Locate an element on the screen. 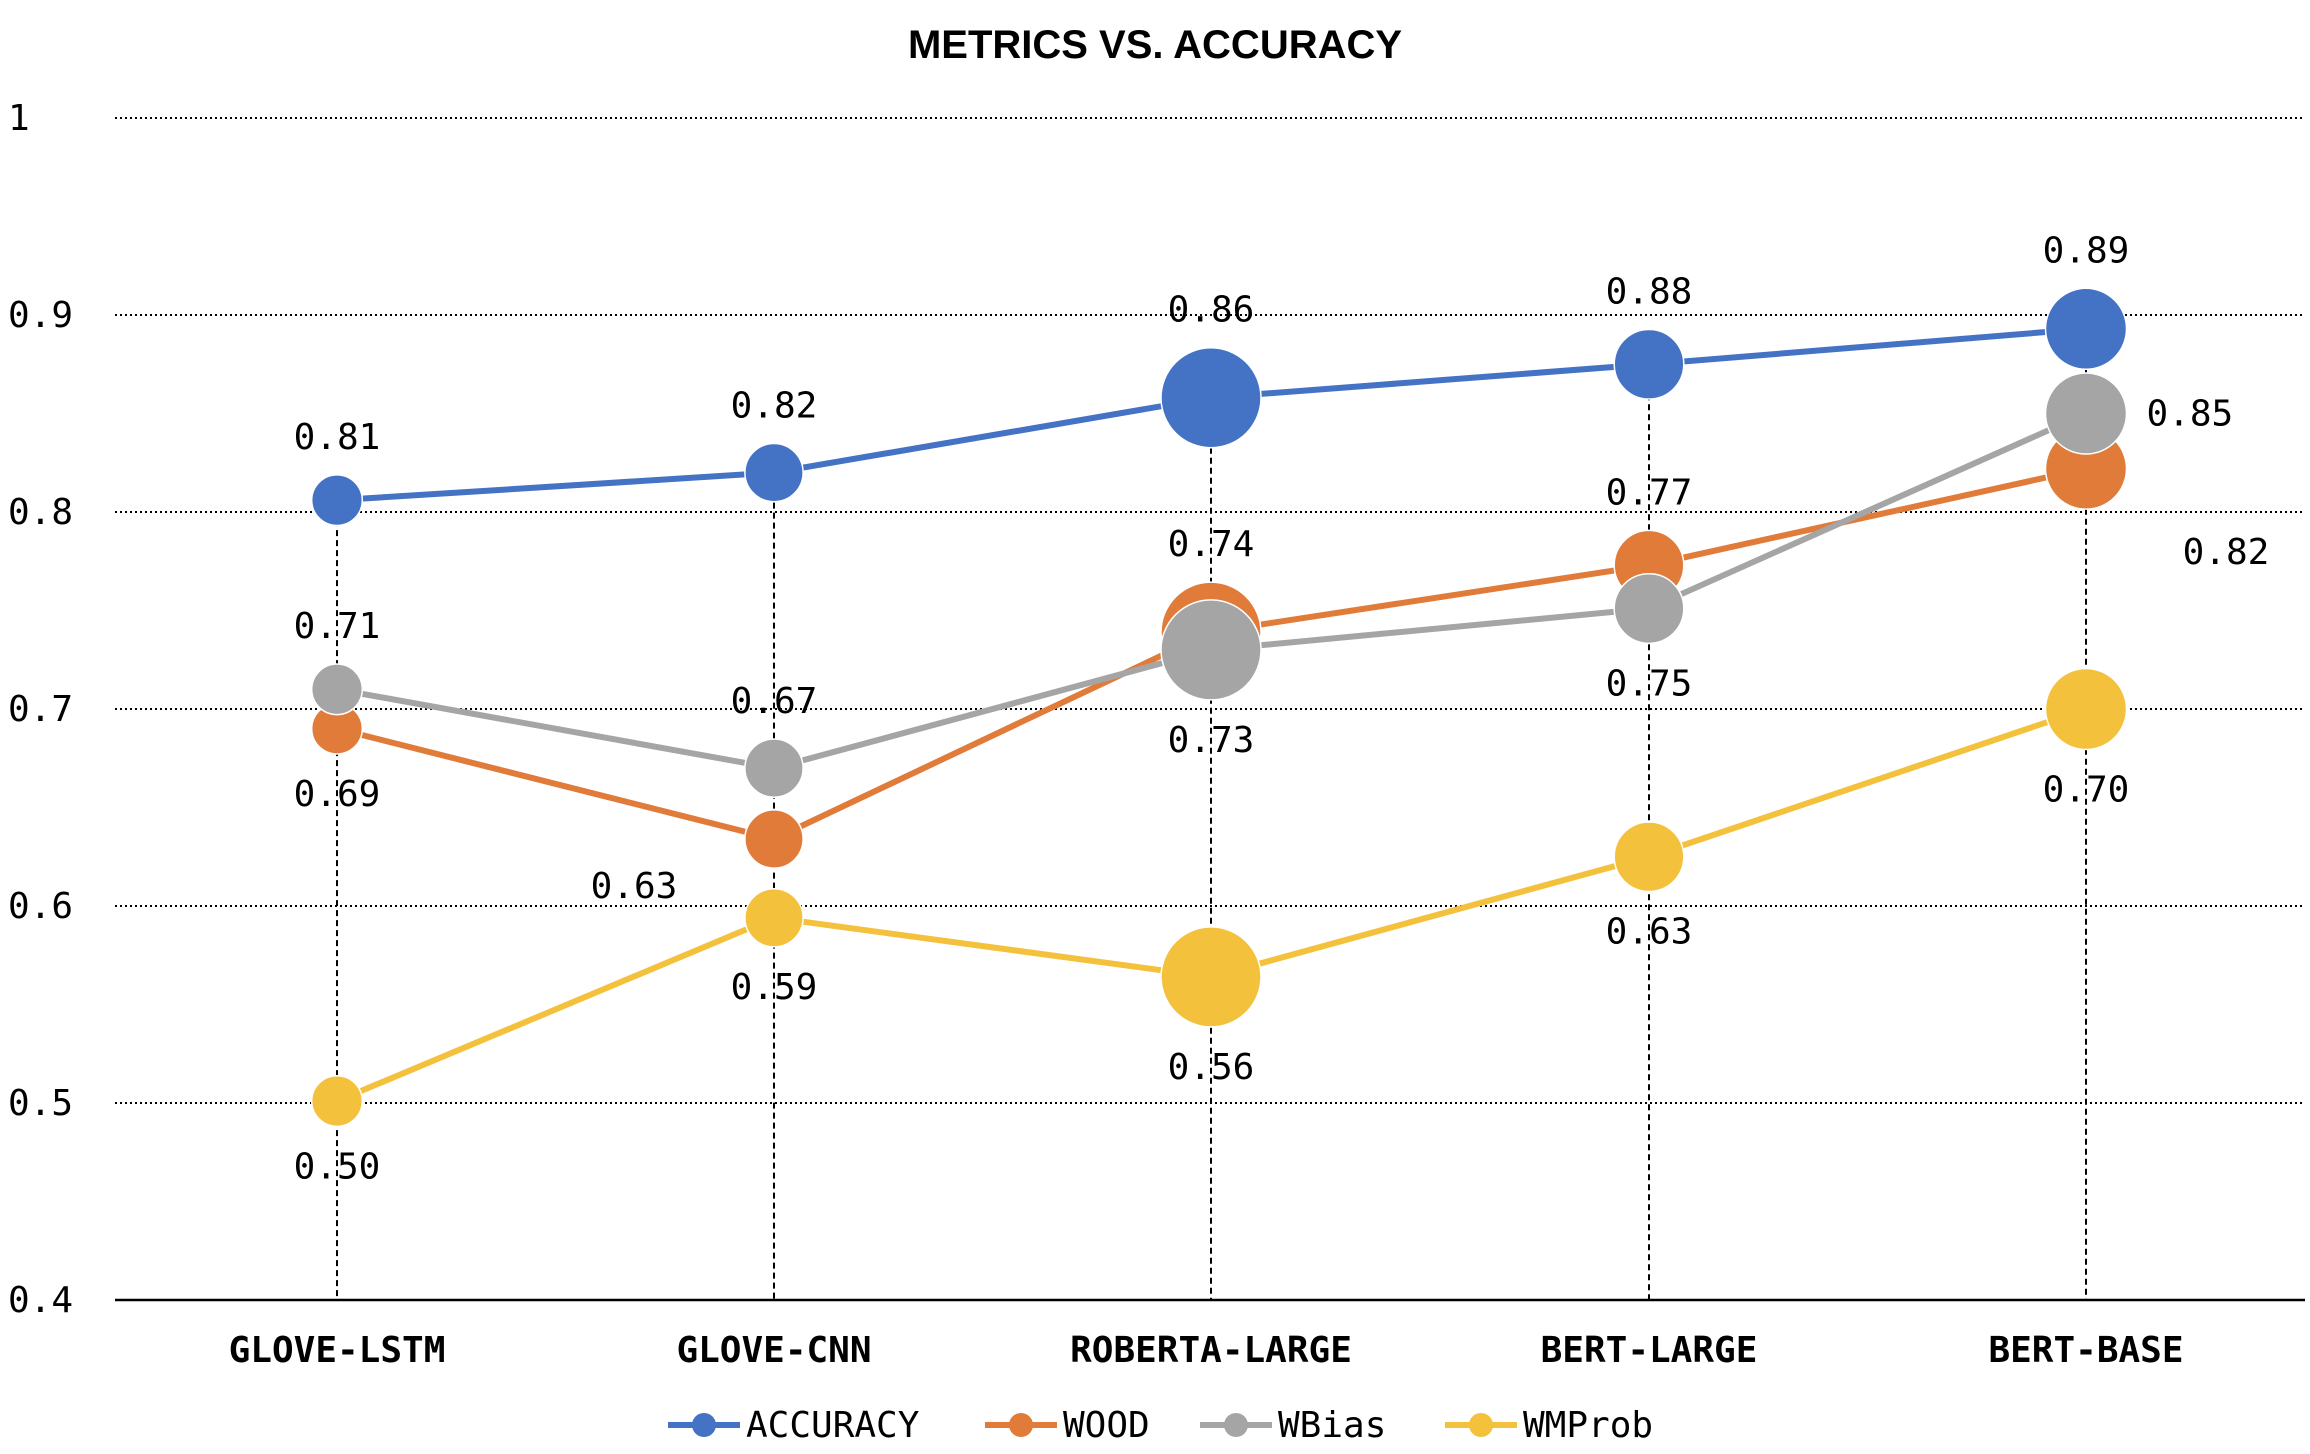 The image size is (2310, 1454). legend-item-wmprob: WMProb is located at coordinates (1549, 1425).